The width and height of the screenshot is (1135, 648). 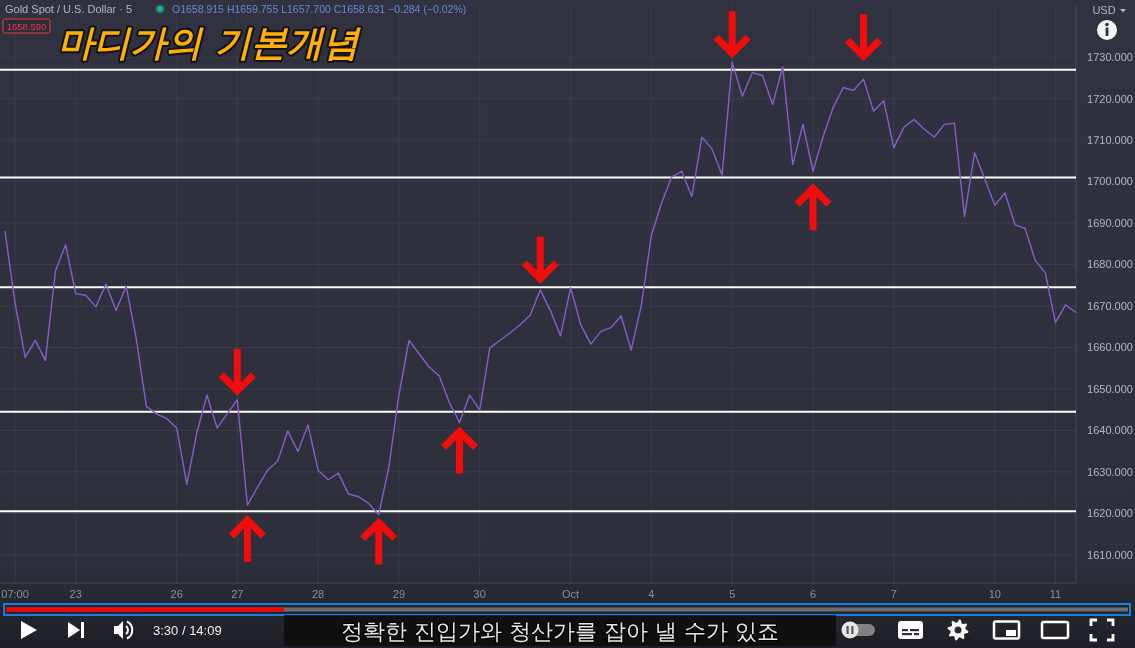 I want to click on x-tick-label: 7, so click(x=893, y=594).